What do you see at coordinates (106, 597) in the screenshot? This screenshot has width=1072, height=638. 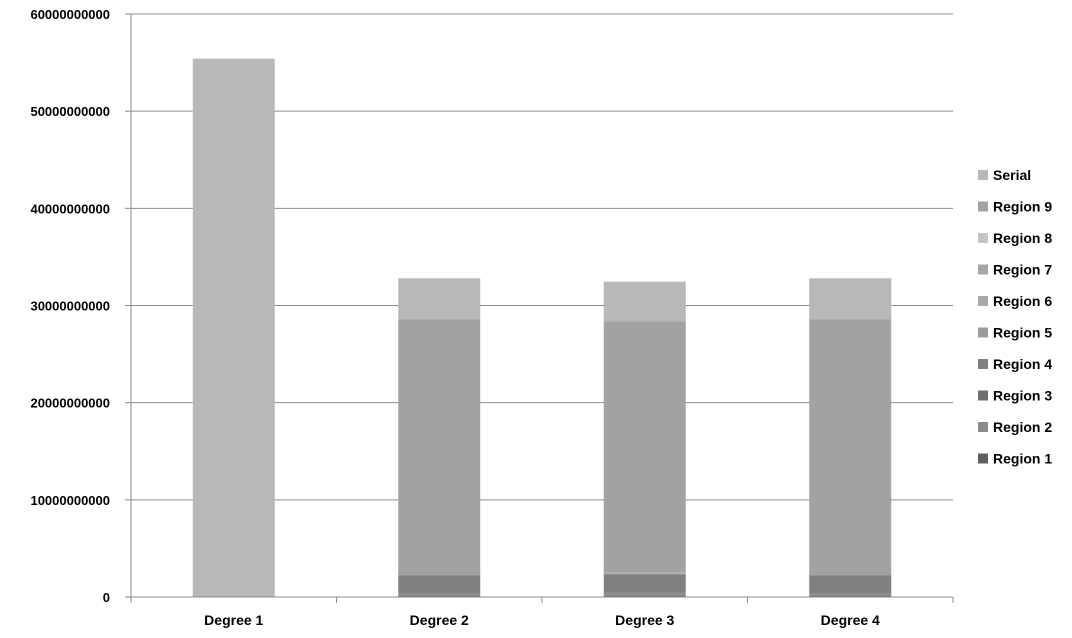 I see `y-tick-label: 0` at bounding box center [106, 597].